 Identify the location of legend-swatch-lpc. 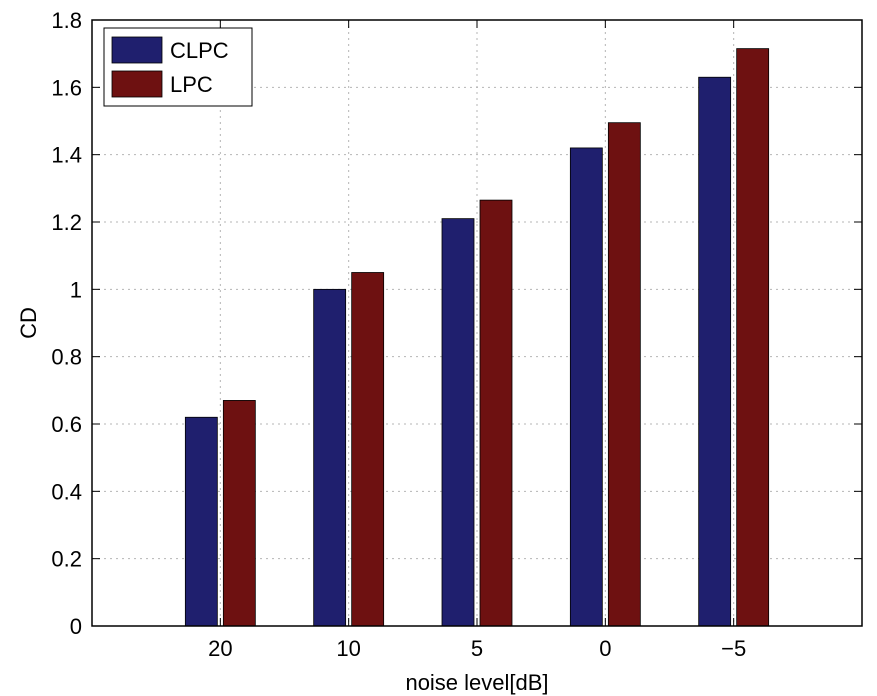
(137, 84).